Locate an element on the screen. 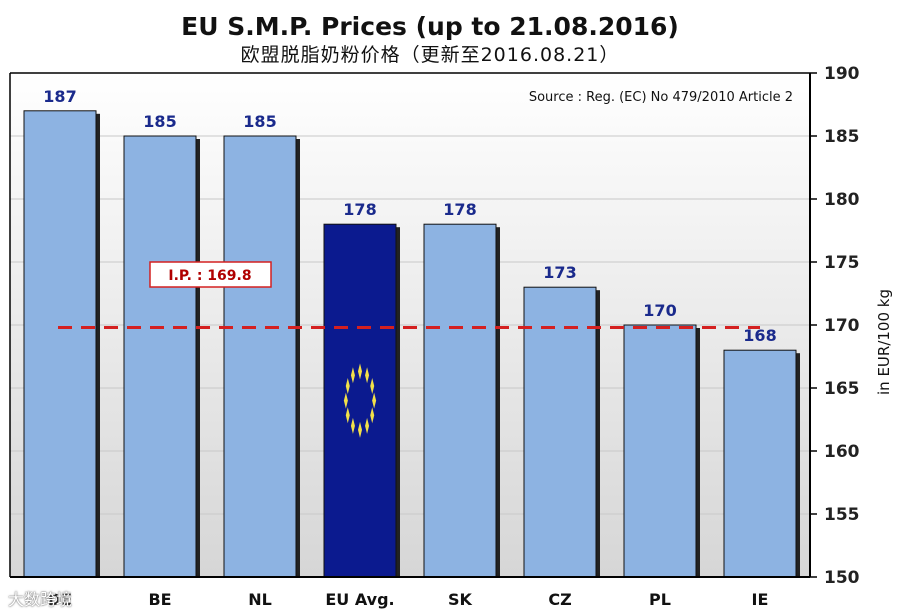  y-axis-label: in EUR/100 kg is located at coordinates (884, 342).